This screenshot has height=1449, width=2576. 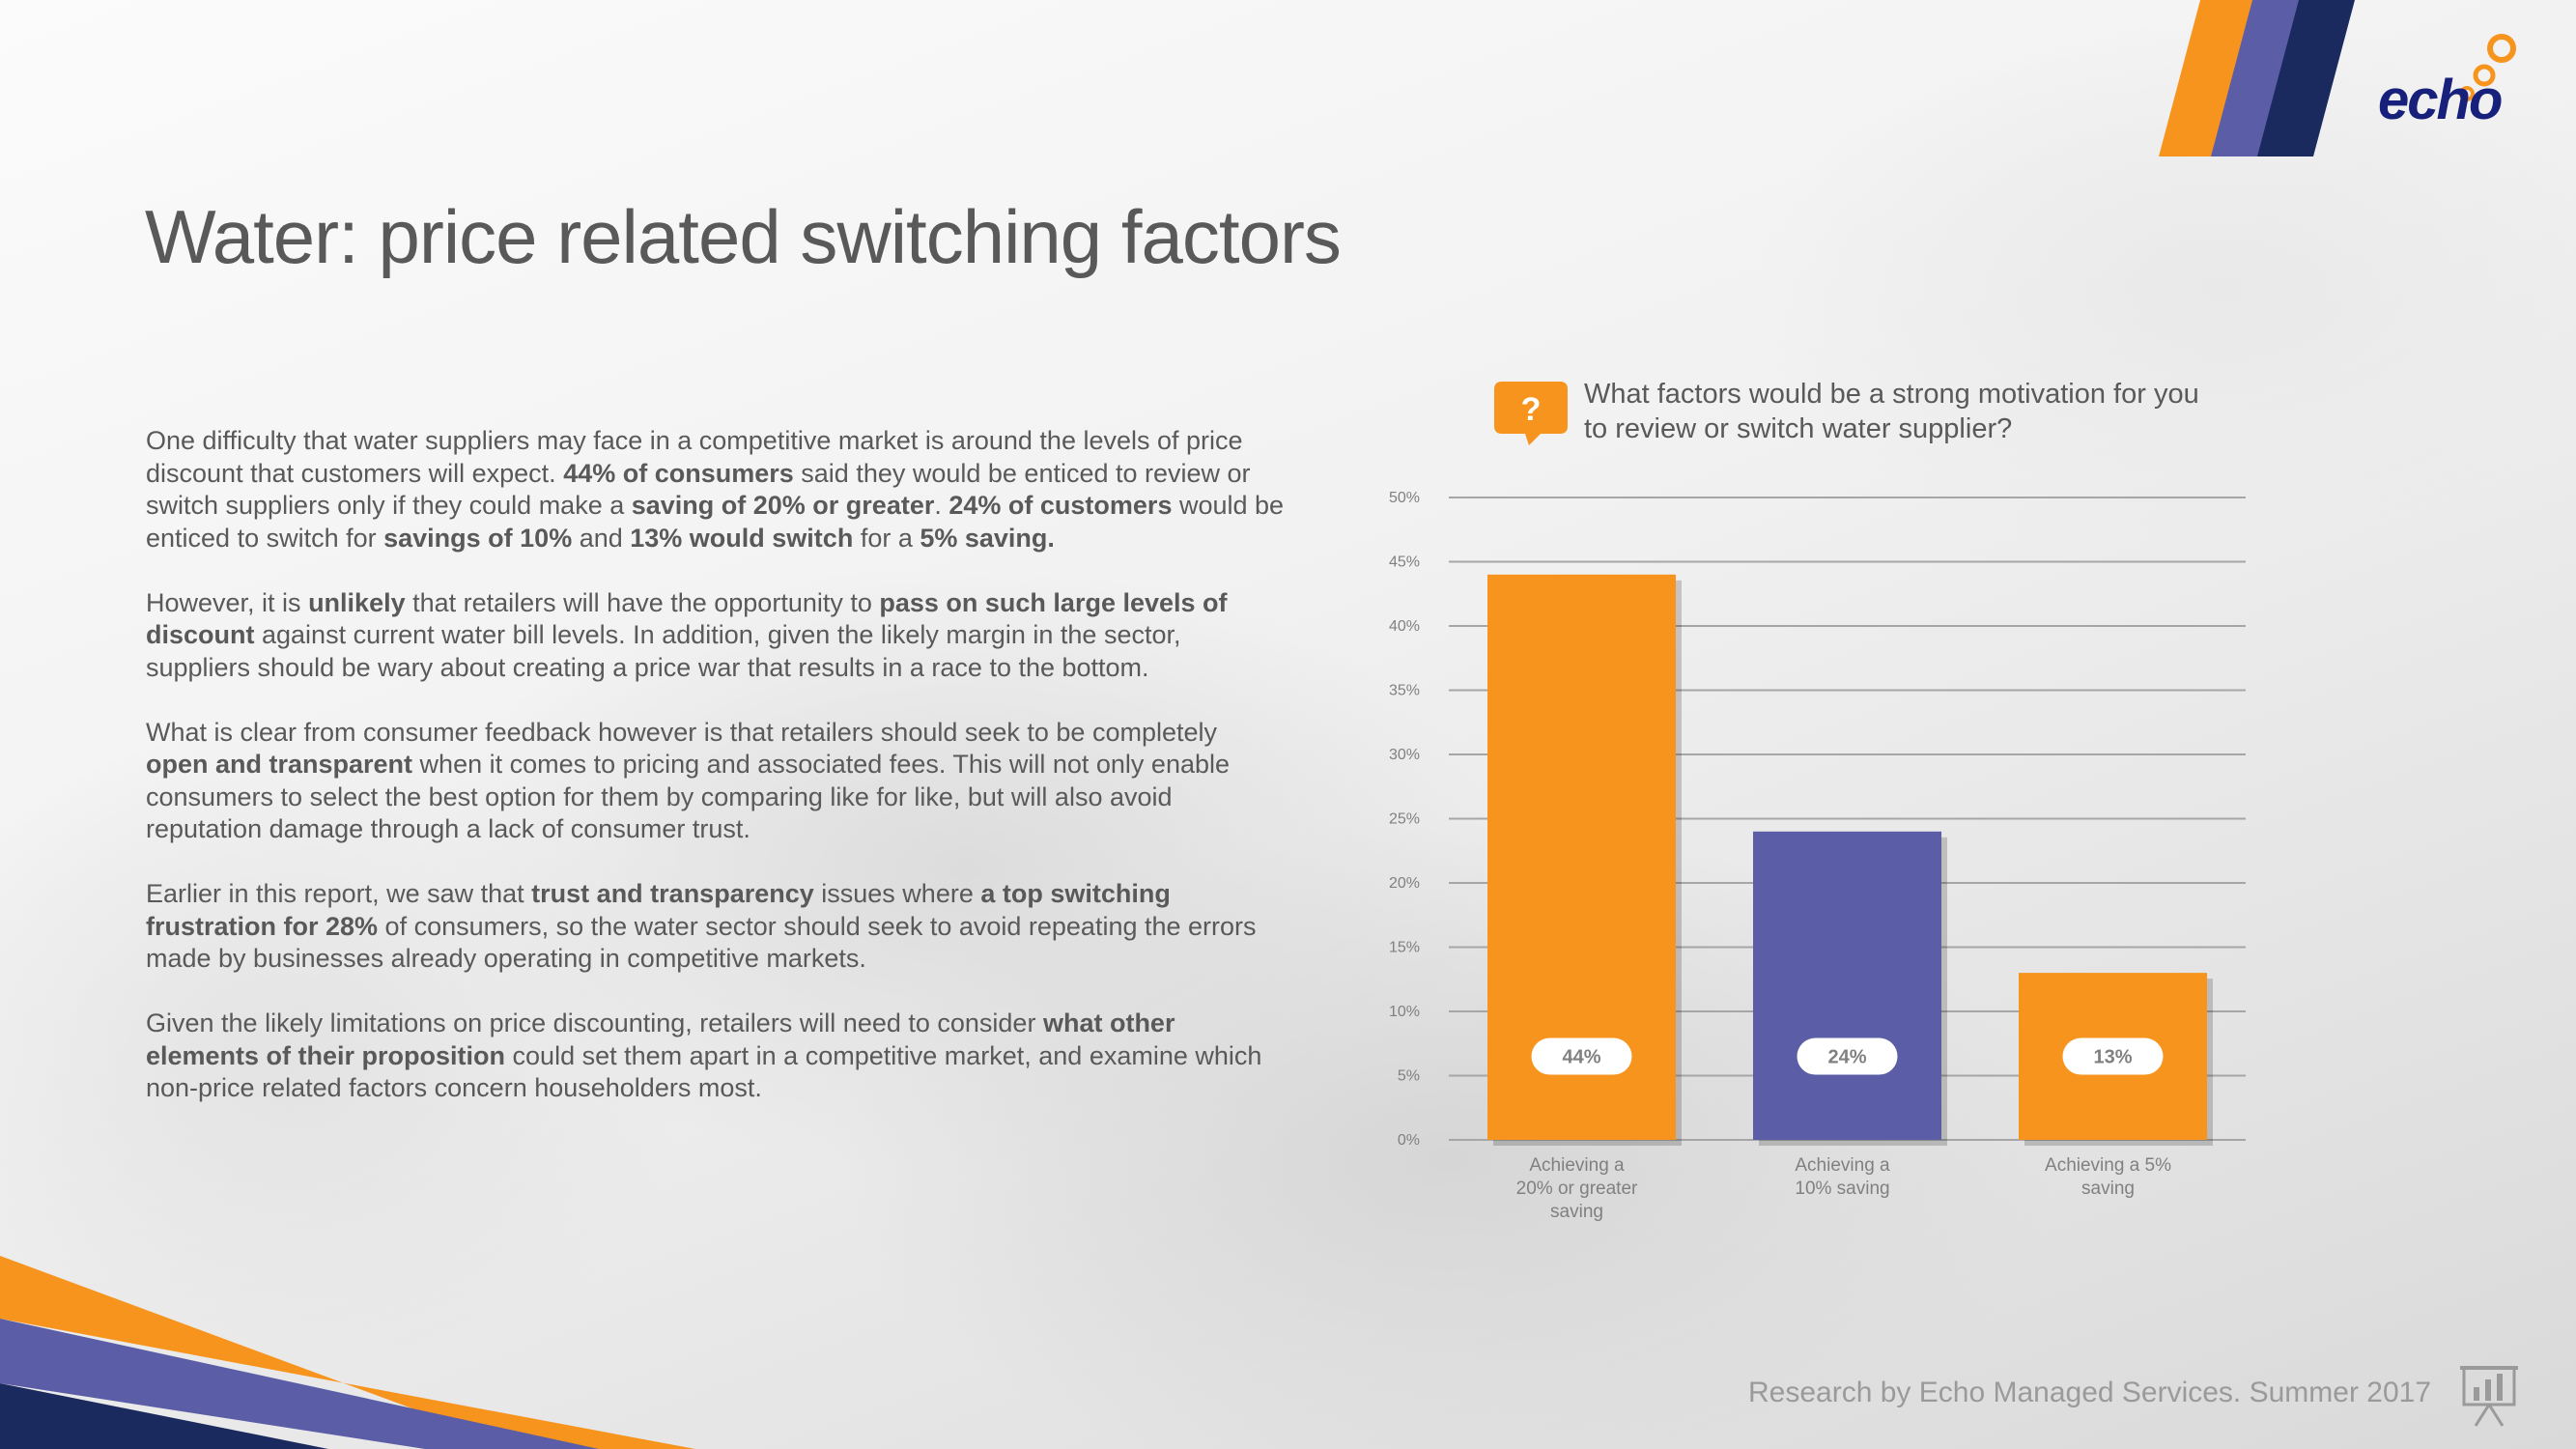 I want to click on y-tick-label: 0%, so click(x=1409, y=1140).